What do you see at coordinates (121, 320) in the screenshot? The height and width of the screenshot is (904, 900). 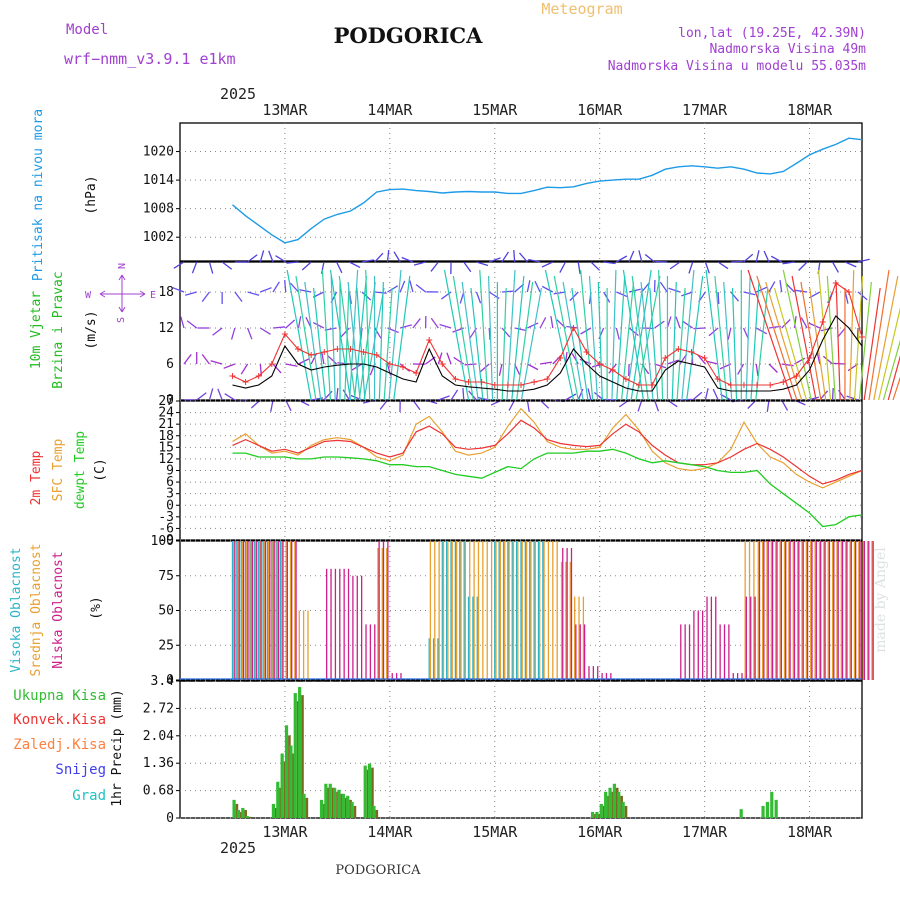 I see `compass-south: S` at bounding box center [121, 320].